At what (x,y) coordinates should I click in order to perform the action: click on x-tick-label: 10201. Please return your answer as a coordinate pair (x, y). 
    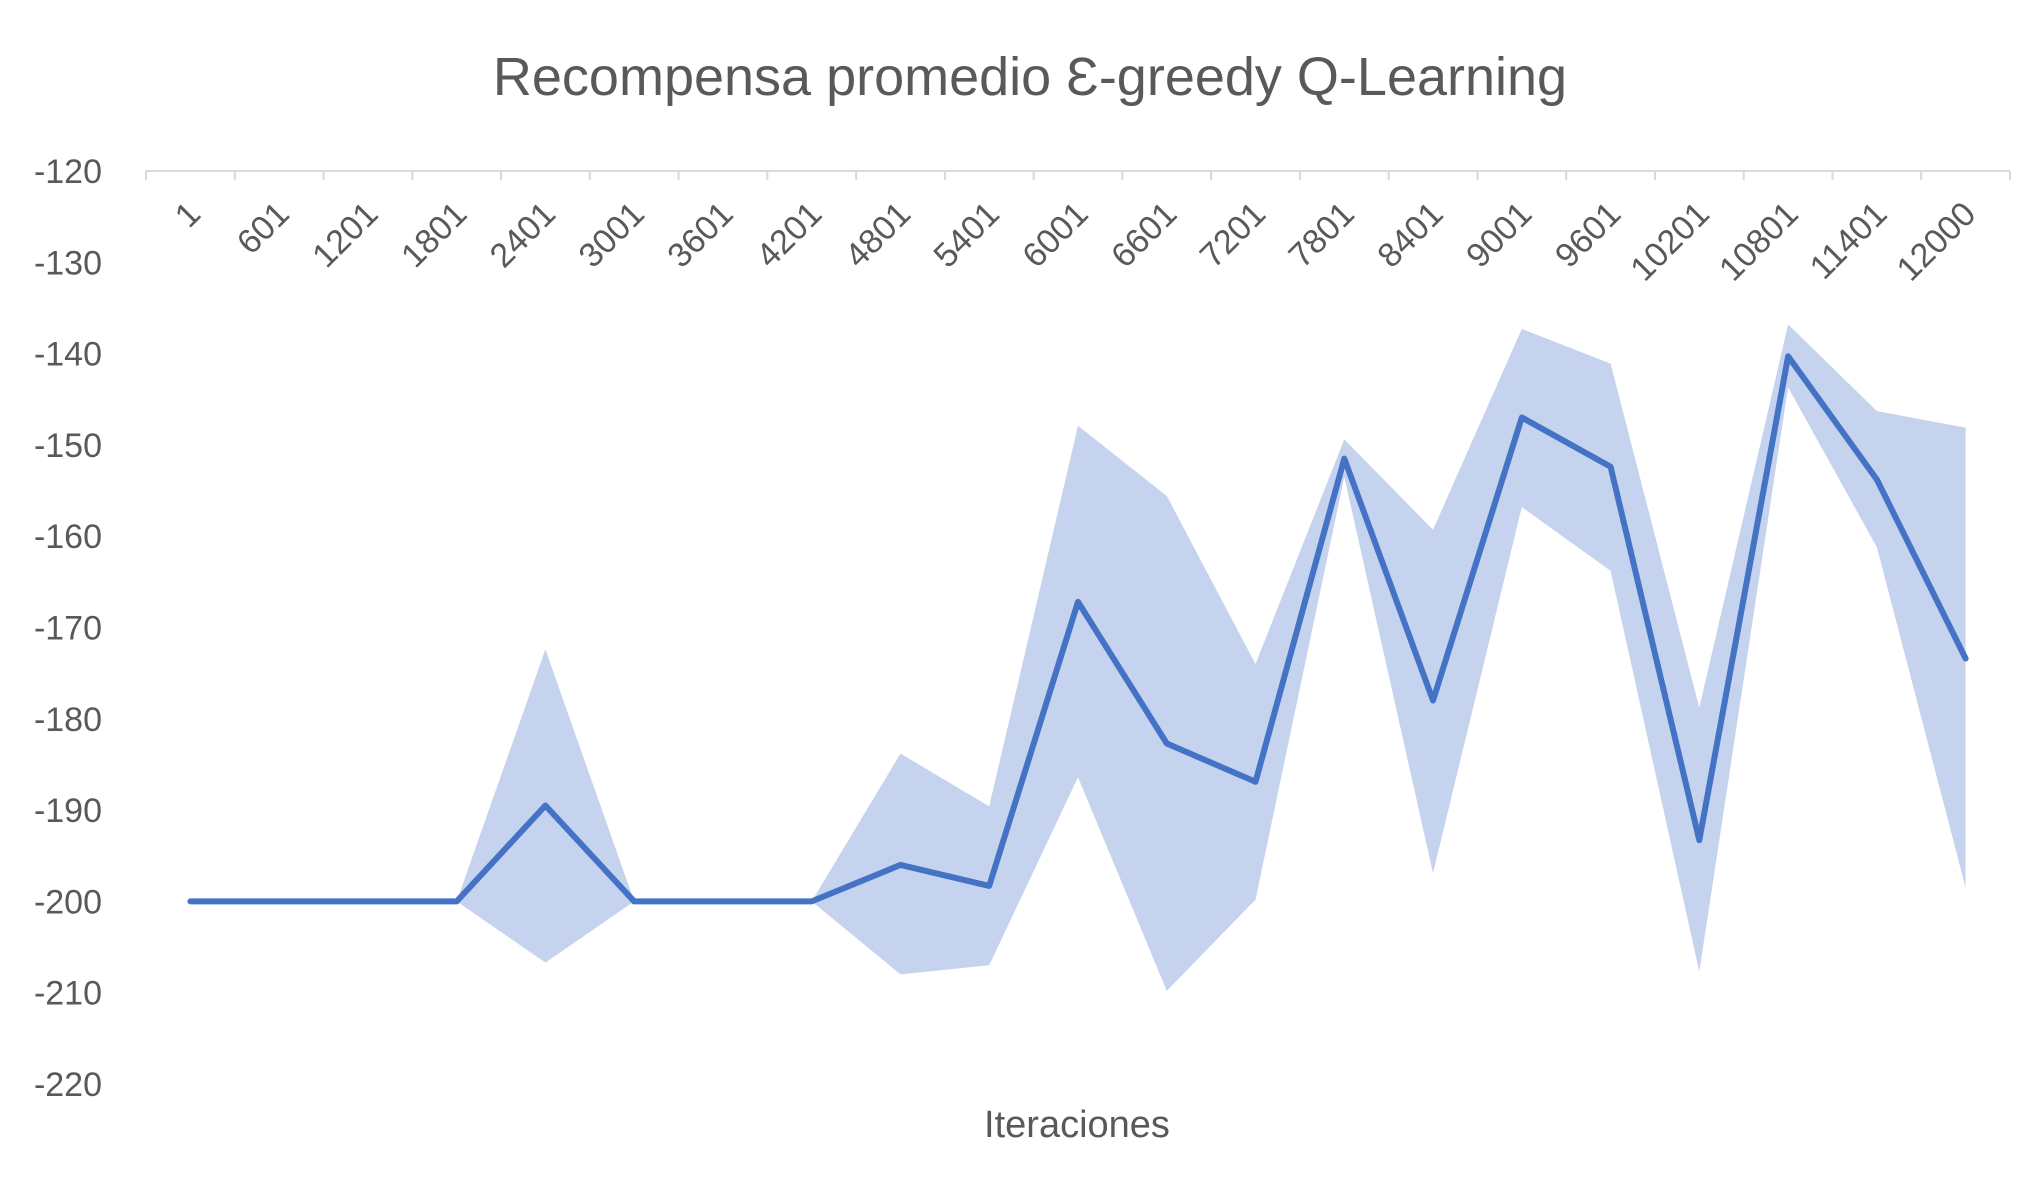
    Looking at the image, I should click on (1670, 242).